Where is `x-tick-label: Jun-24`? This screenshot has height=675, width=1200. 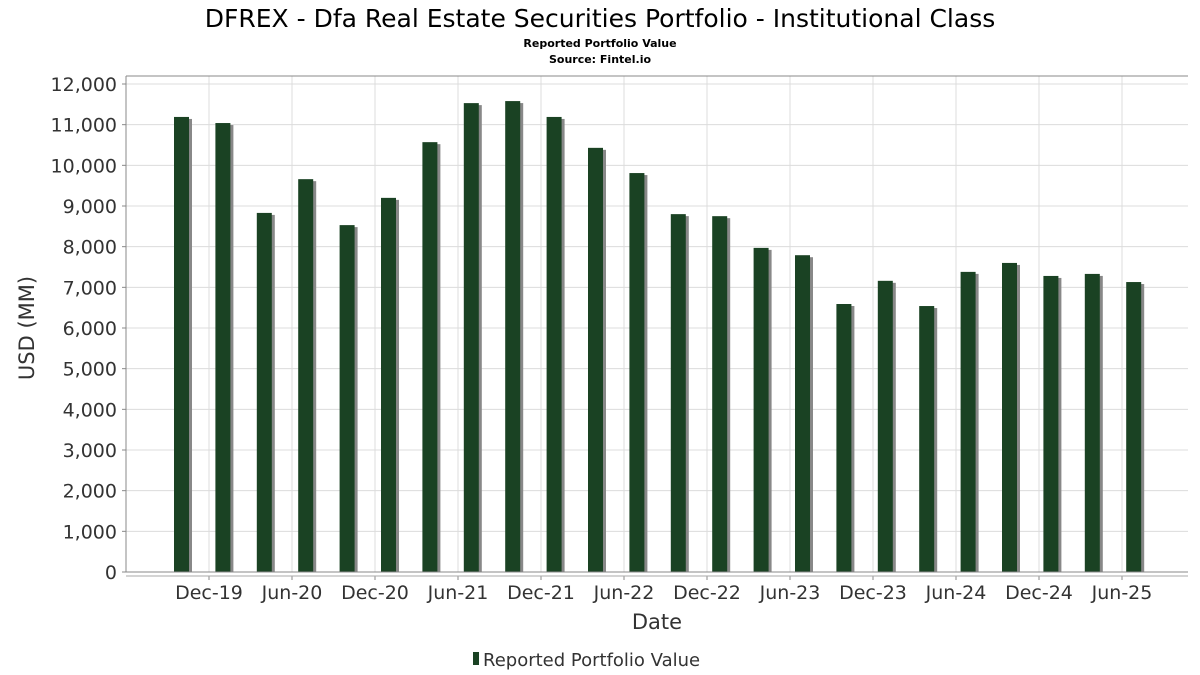 x-tick-label: Jun-24 is located at coordinates (956, 593).